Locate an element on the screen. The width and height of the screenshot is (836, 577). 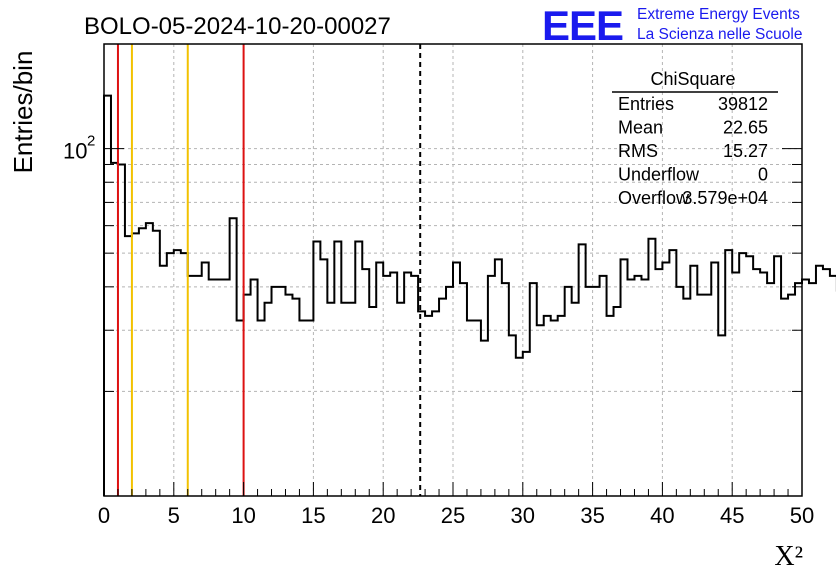
eee-logo-mark: EEE is located at coordinates (582, 25).